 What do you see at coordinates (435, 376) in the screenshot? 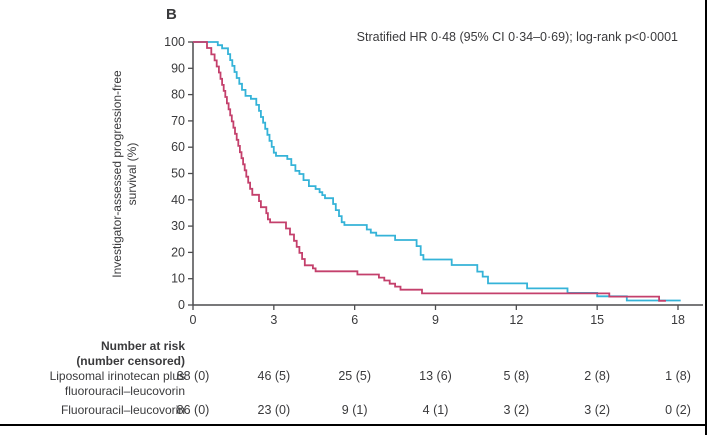
I see `risk-value: 13 (6)` at bounding box center [435, 376].